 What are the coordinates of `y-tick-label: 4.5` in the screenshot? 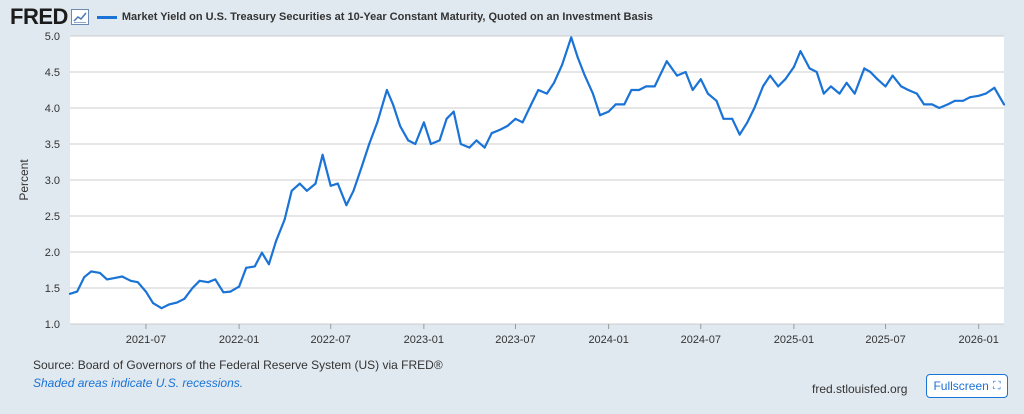 It's located at (52, 73).